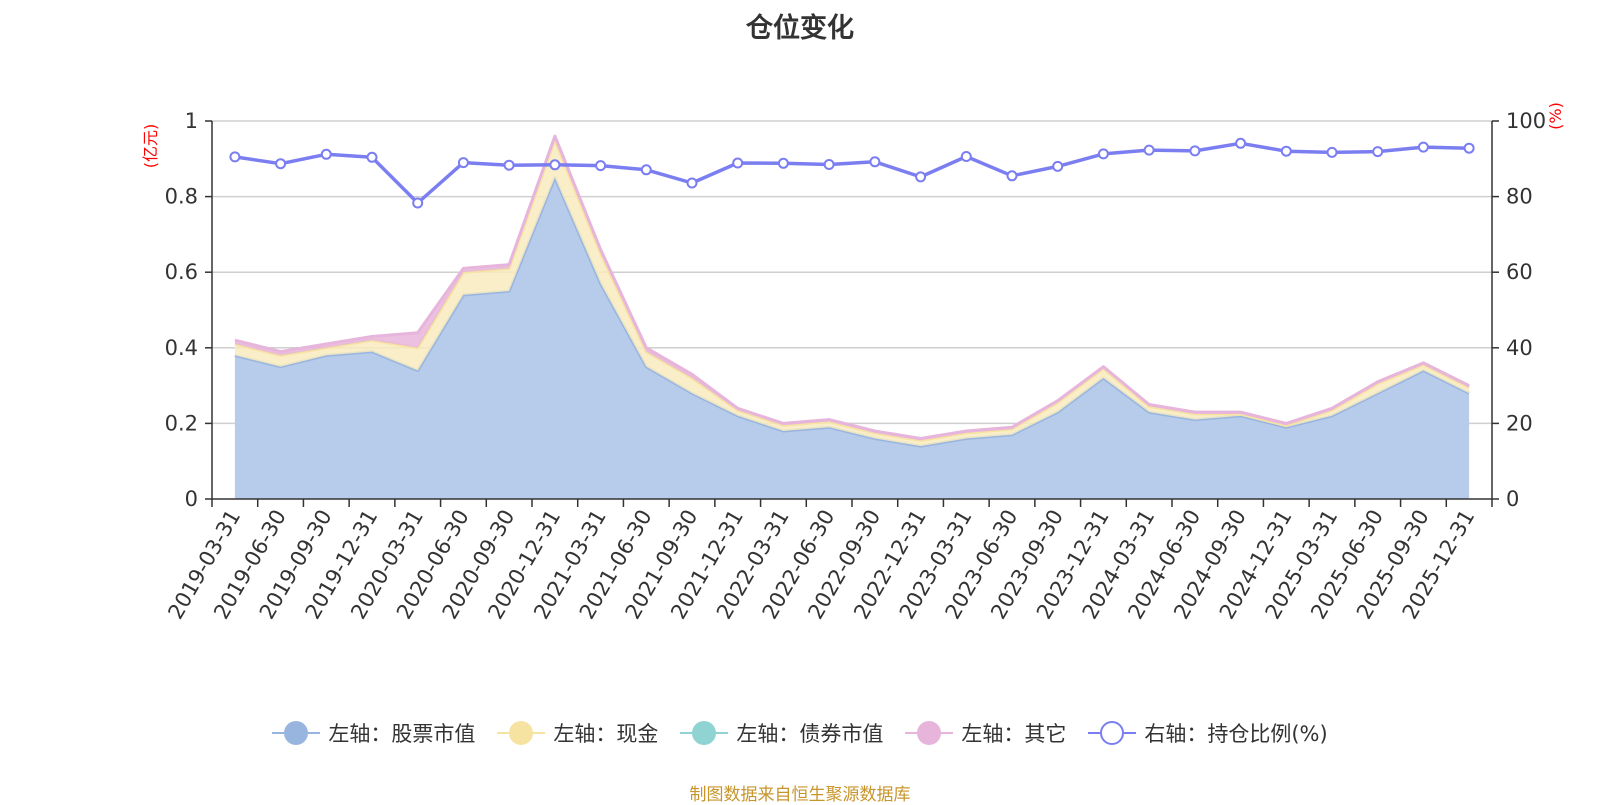 The image size is (1600, 805). I want to click on legend-item-bond: 左轴：债券市值, so click(781, 733).